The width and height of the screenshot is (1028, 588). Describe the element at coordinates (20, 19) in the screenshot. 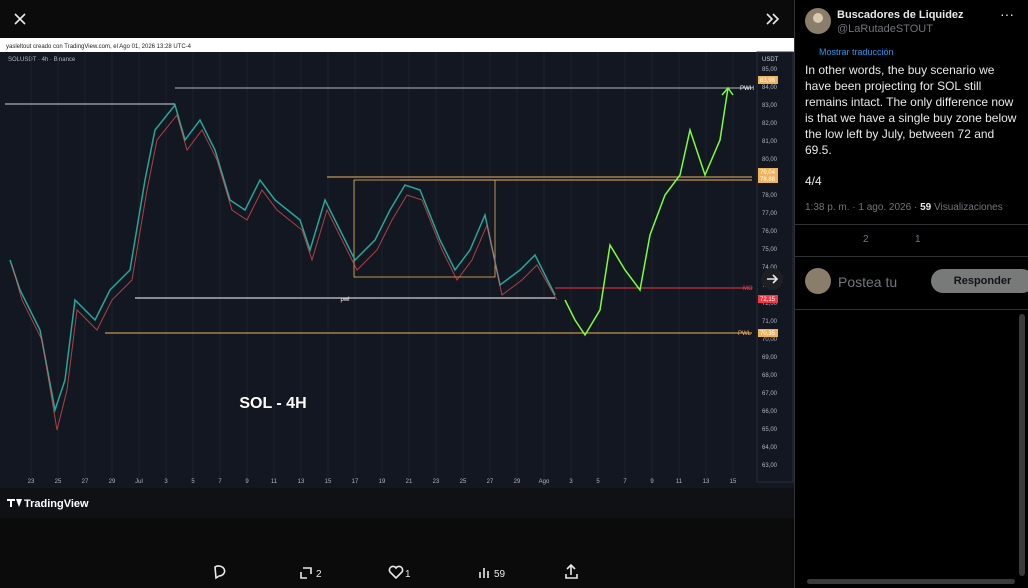

I see `close-button` at that location.